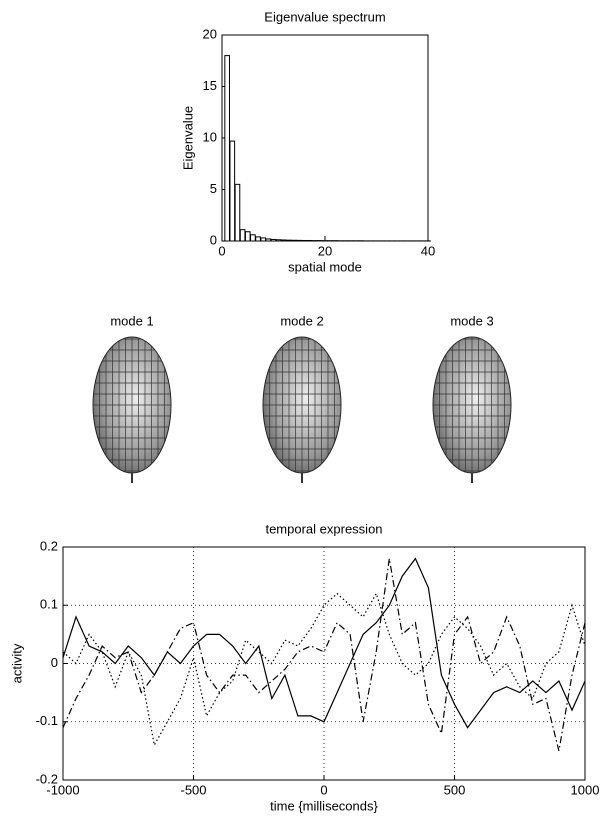  What do you see at coordinates (585, 789) in the screenshot?
I see `x-tick-label: 1000` at bounding box center [585, 789].